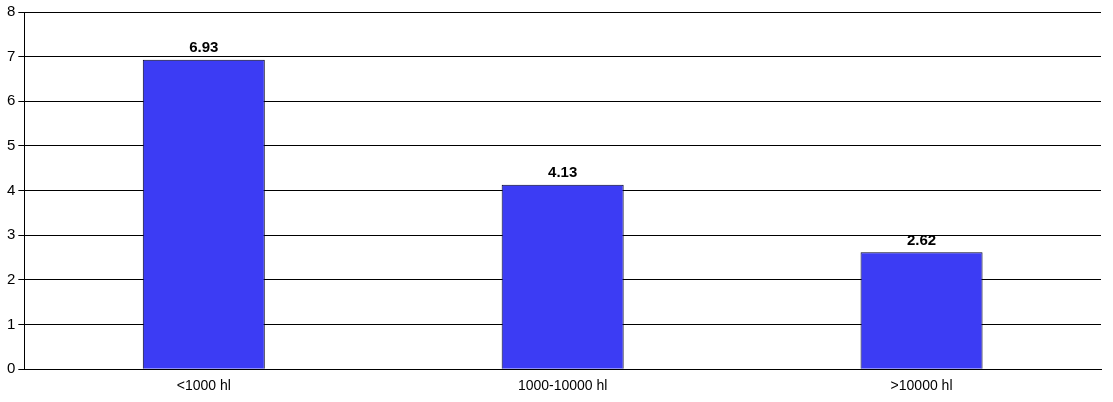 The height and width of the screenshot is (402, 1113). Describe the element at coordinates (11, 279) in the screenshot. I see `y-tick-label: 2` at that location.